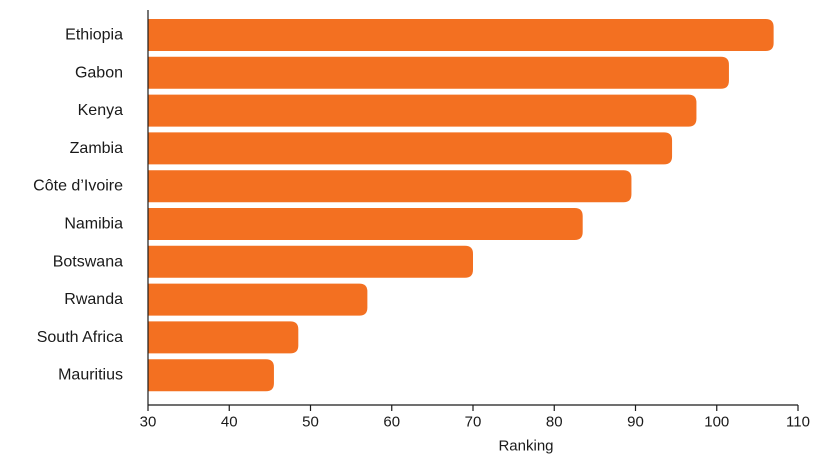 The image size is (828, 459). Describe the element at coordinates (211, 375) in the screenshot. I see `bar-mauritius` at that location.